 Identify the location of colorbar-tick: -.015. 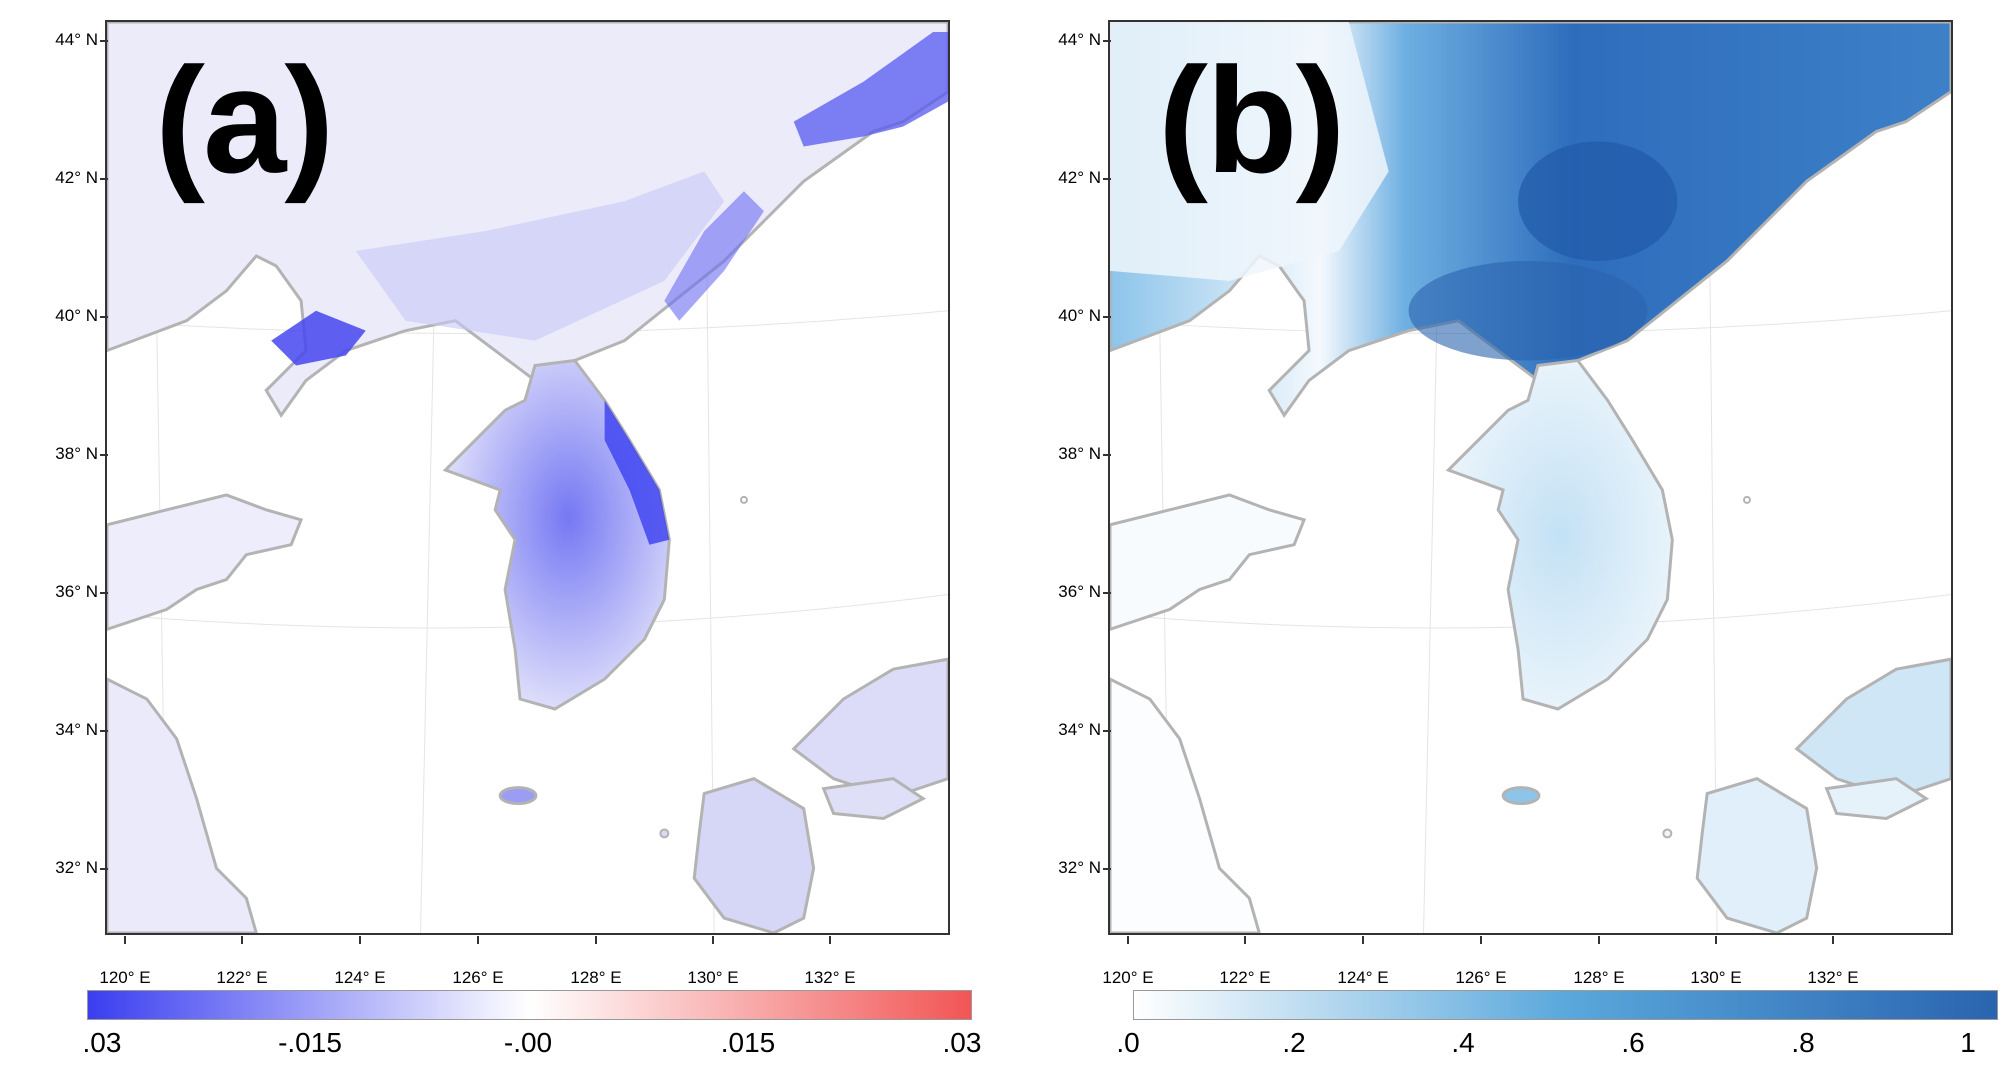
(310, 1042).